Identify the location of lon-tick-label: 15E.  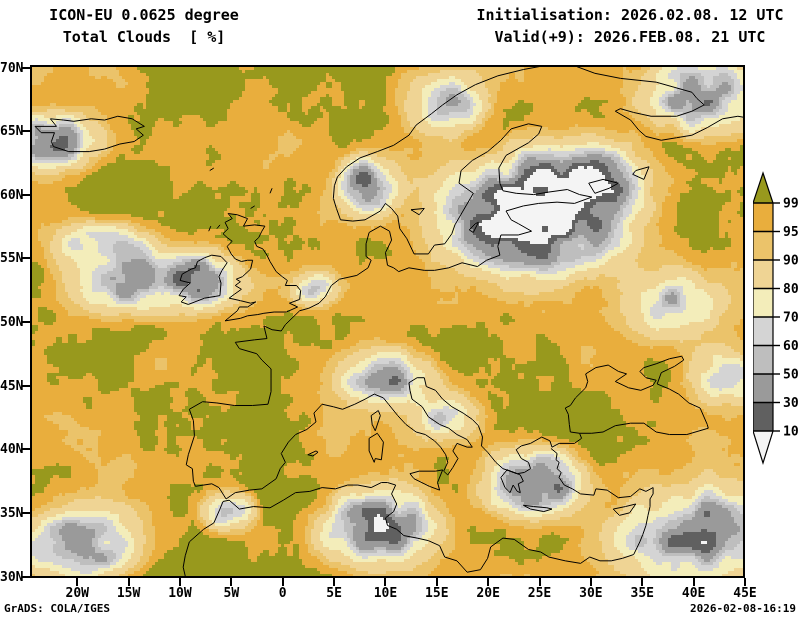
(437, 593).